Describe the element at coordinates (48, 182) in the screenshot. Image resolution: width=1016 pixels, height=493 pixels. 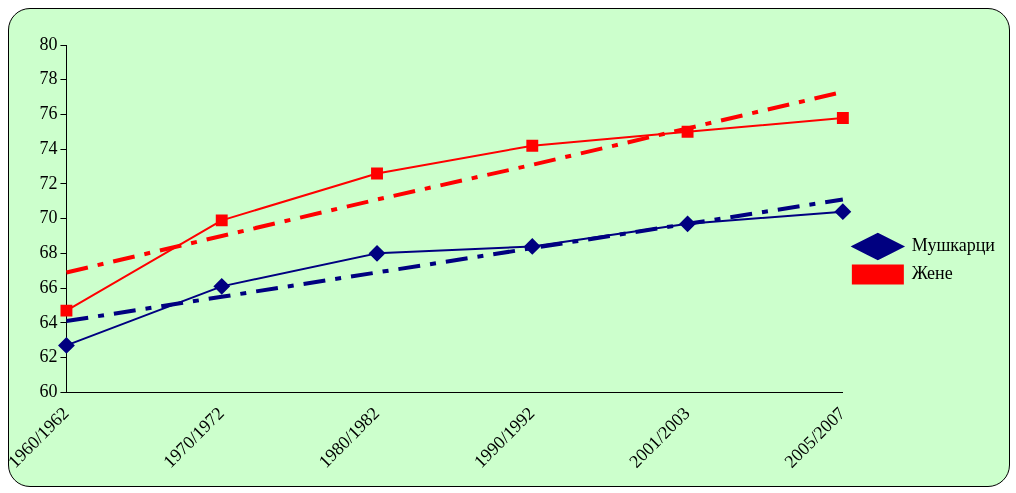
I see `y-tick-label: 72` at that location.